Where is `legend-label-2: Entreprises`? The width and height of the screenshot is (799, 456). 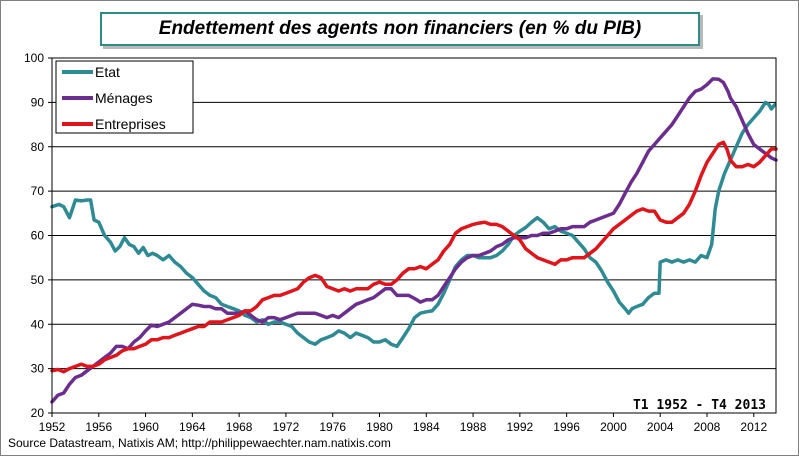 legend-label-2: Entreprises is located at coordinates (130, 124).